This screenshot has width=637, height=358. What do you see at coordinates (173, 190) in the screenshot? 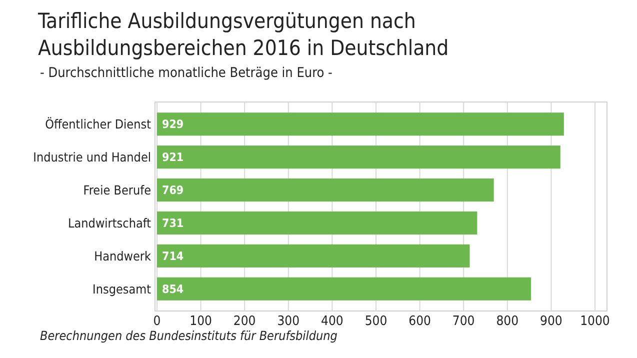
I see `data-label: 769` at bounding box center [173, 190].